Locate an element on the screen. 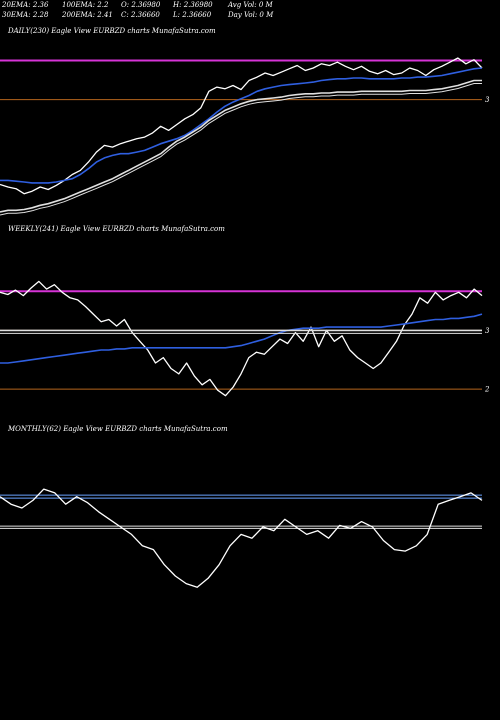 The image size is (500, 720). header-open: O: 2.36980 is located at coordinates (141, 5).